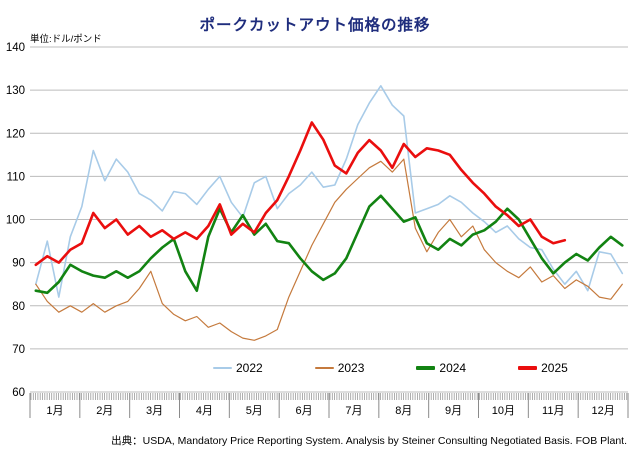  I want to click on legend: 2022 2023 2024 2025, so click(390, 368).